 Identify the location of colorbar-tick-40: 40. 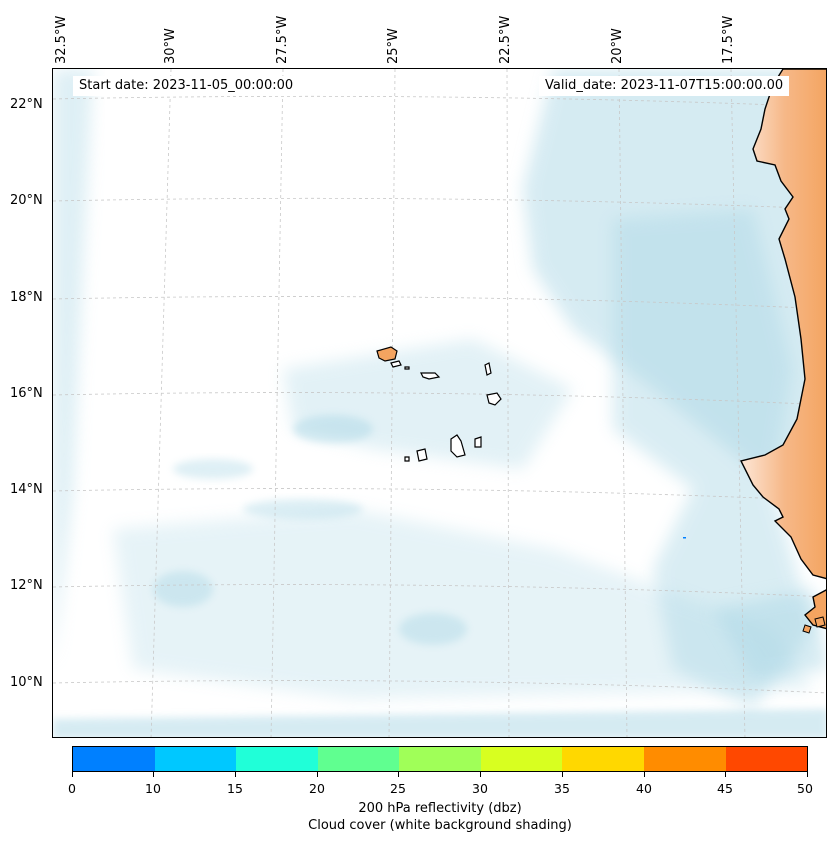
(644, 788).